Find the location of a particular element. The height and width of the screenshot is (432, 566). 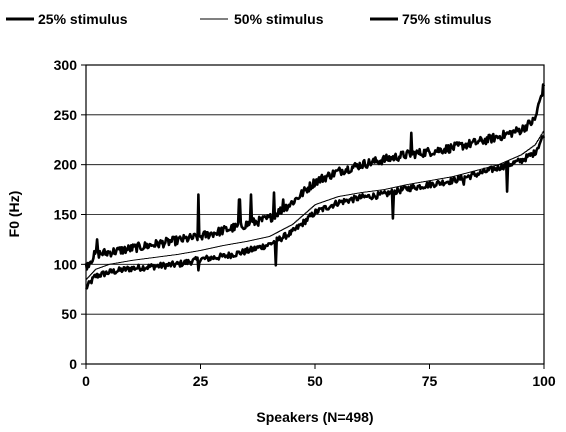

legend: 25% stimulus 50% stimulus 75% stimulus is located at coordinates (249, 19).